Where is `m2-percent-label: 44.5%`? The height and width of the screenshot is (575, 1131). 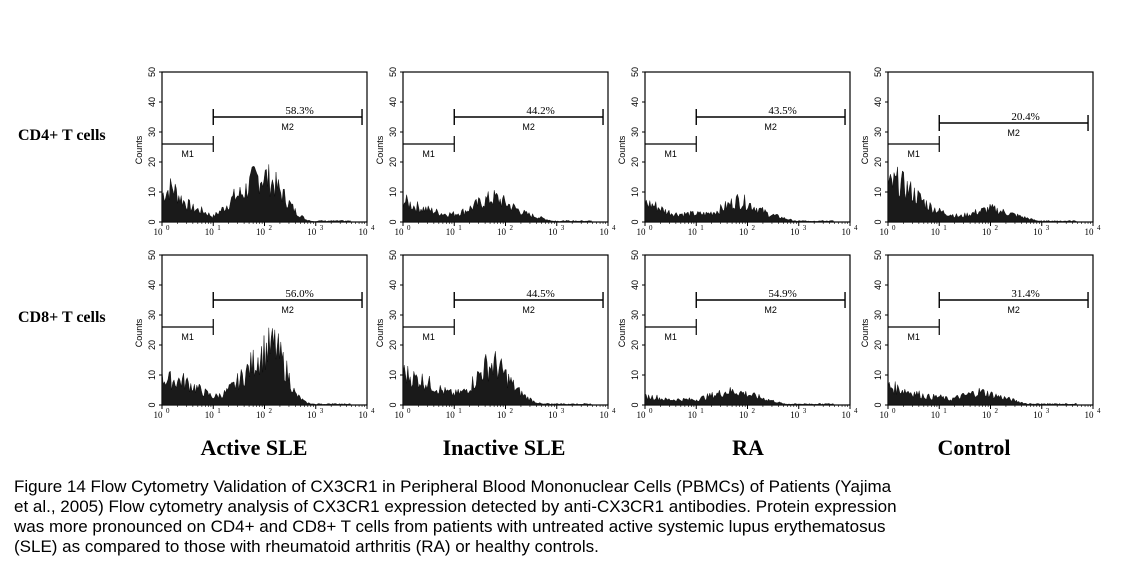
m2-percent-label: 44.5% is located at coordinates (540, 294).